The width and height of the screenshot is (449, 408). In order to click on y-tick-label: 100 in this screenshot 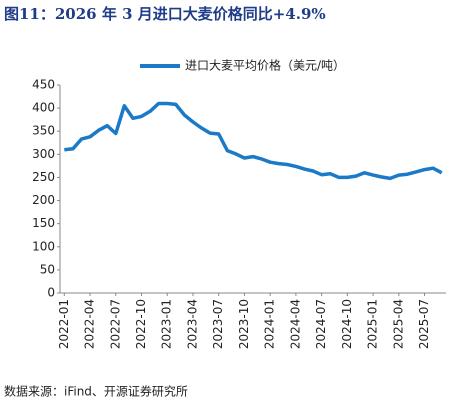, I will do `click(43, 246)`.